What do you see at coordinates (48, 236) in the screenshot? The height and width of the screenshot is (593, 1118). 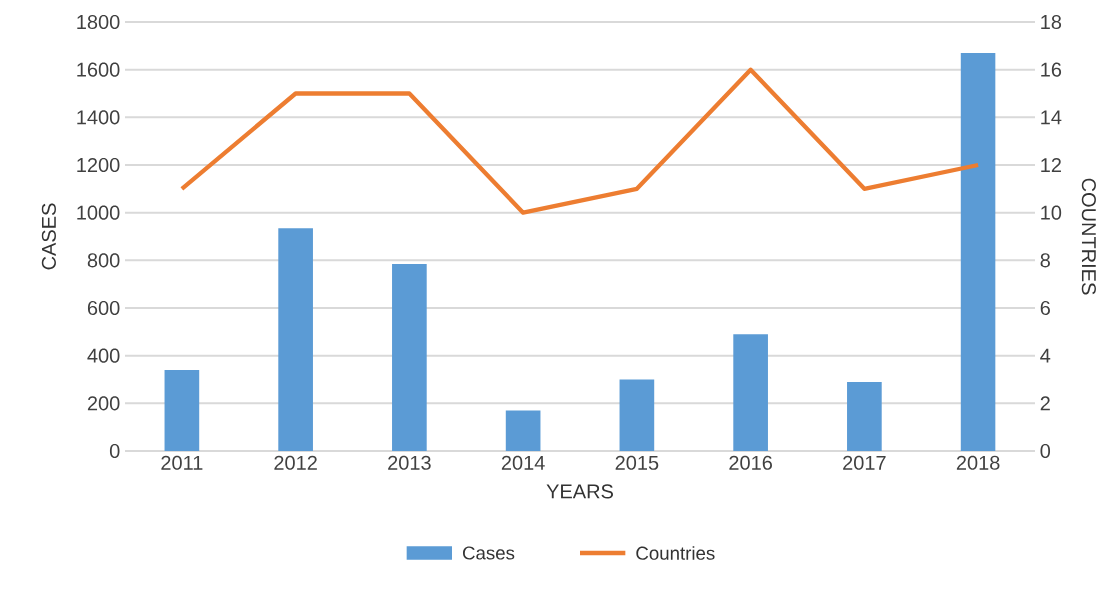 I see `y-axis-title: CASES` at bounding box center [48, 236].